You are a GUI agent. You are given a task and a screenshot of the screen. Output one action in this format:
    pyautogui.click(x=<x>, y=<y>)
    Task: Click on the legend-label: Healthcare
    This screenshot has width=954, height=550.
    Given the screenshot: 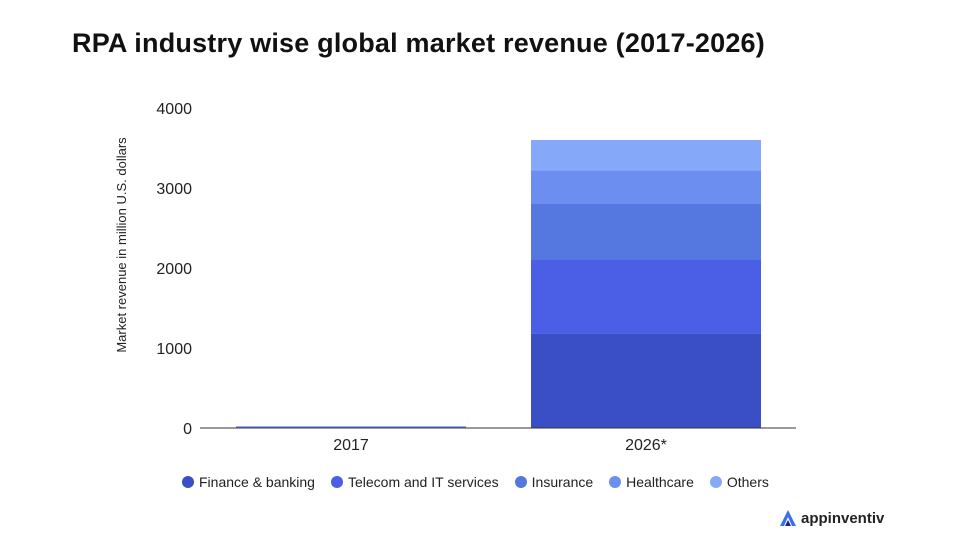 What is the action you would take?
    pyautogui.click(x=660, y=482)
    